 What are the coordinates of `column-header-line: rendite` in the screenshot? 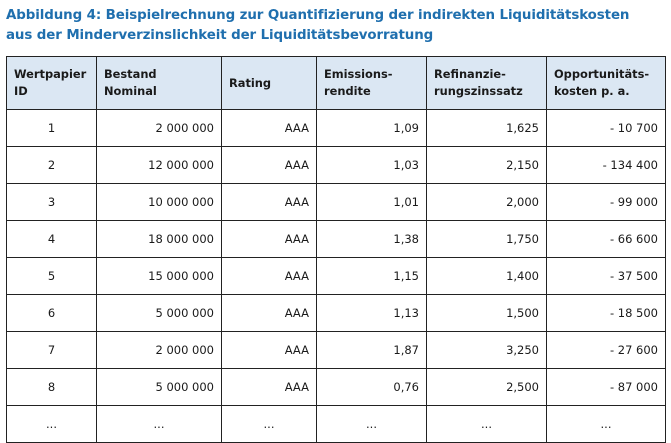 It's located at (347, 91).